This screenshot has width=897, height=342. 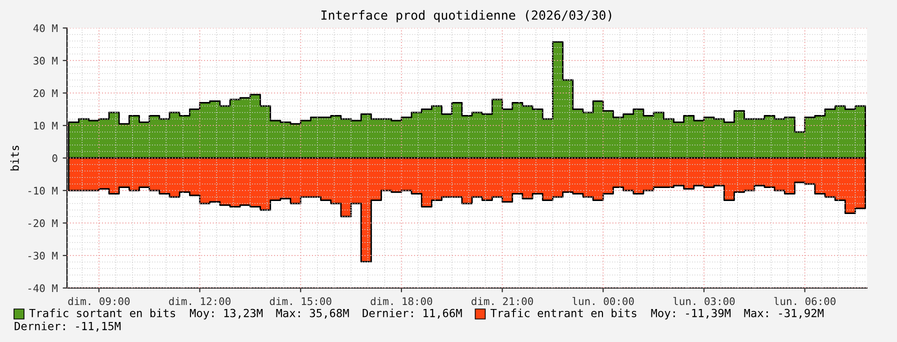 I want to click on x-tick-label: dim. 15:00, so click(x=301, y=301).